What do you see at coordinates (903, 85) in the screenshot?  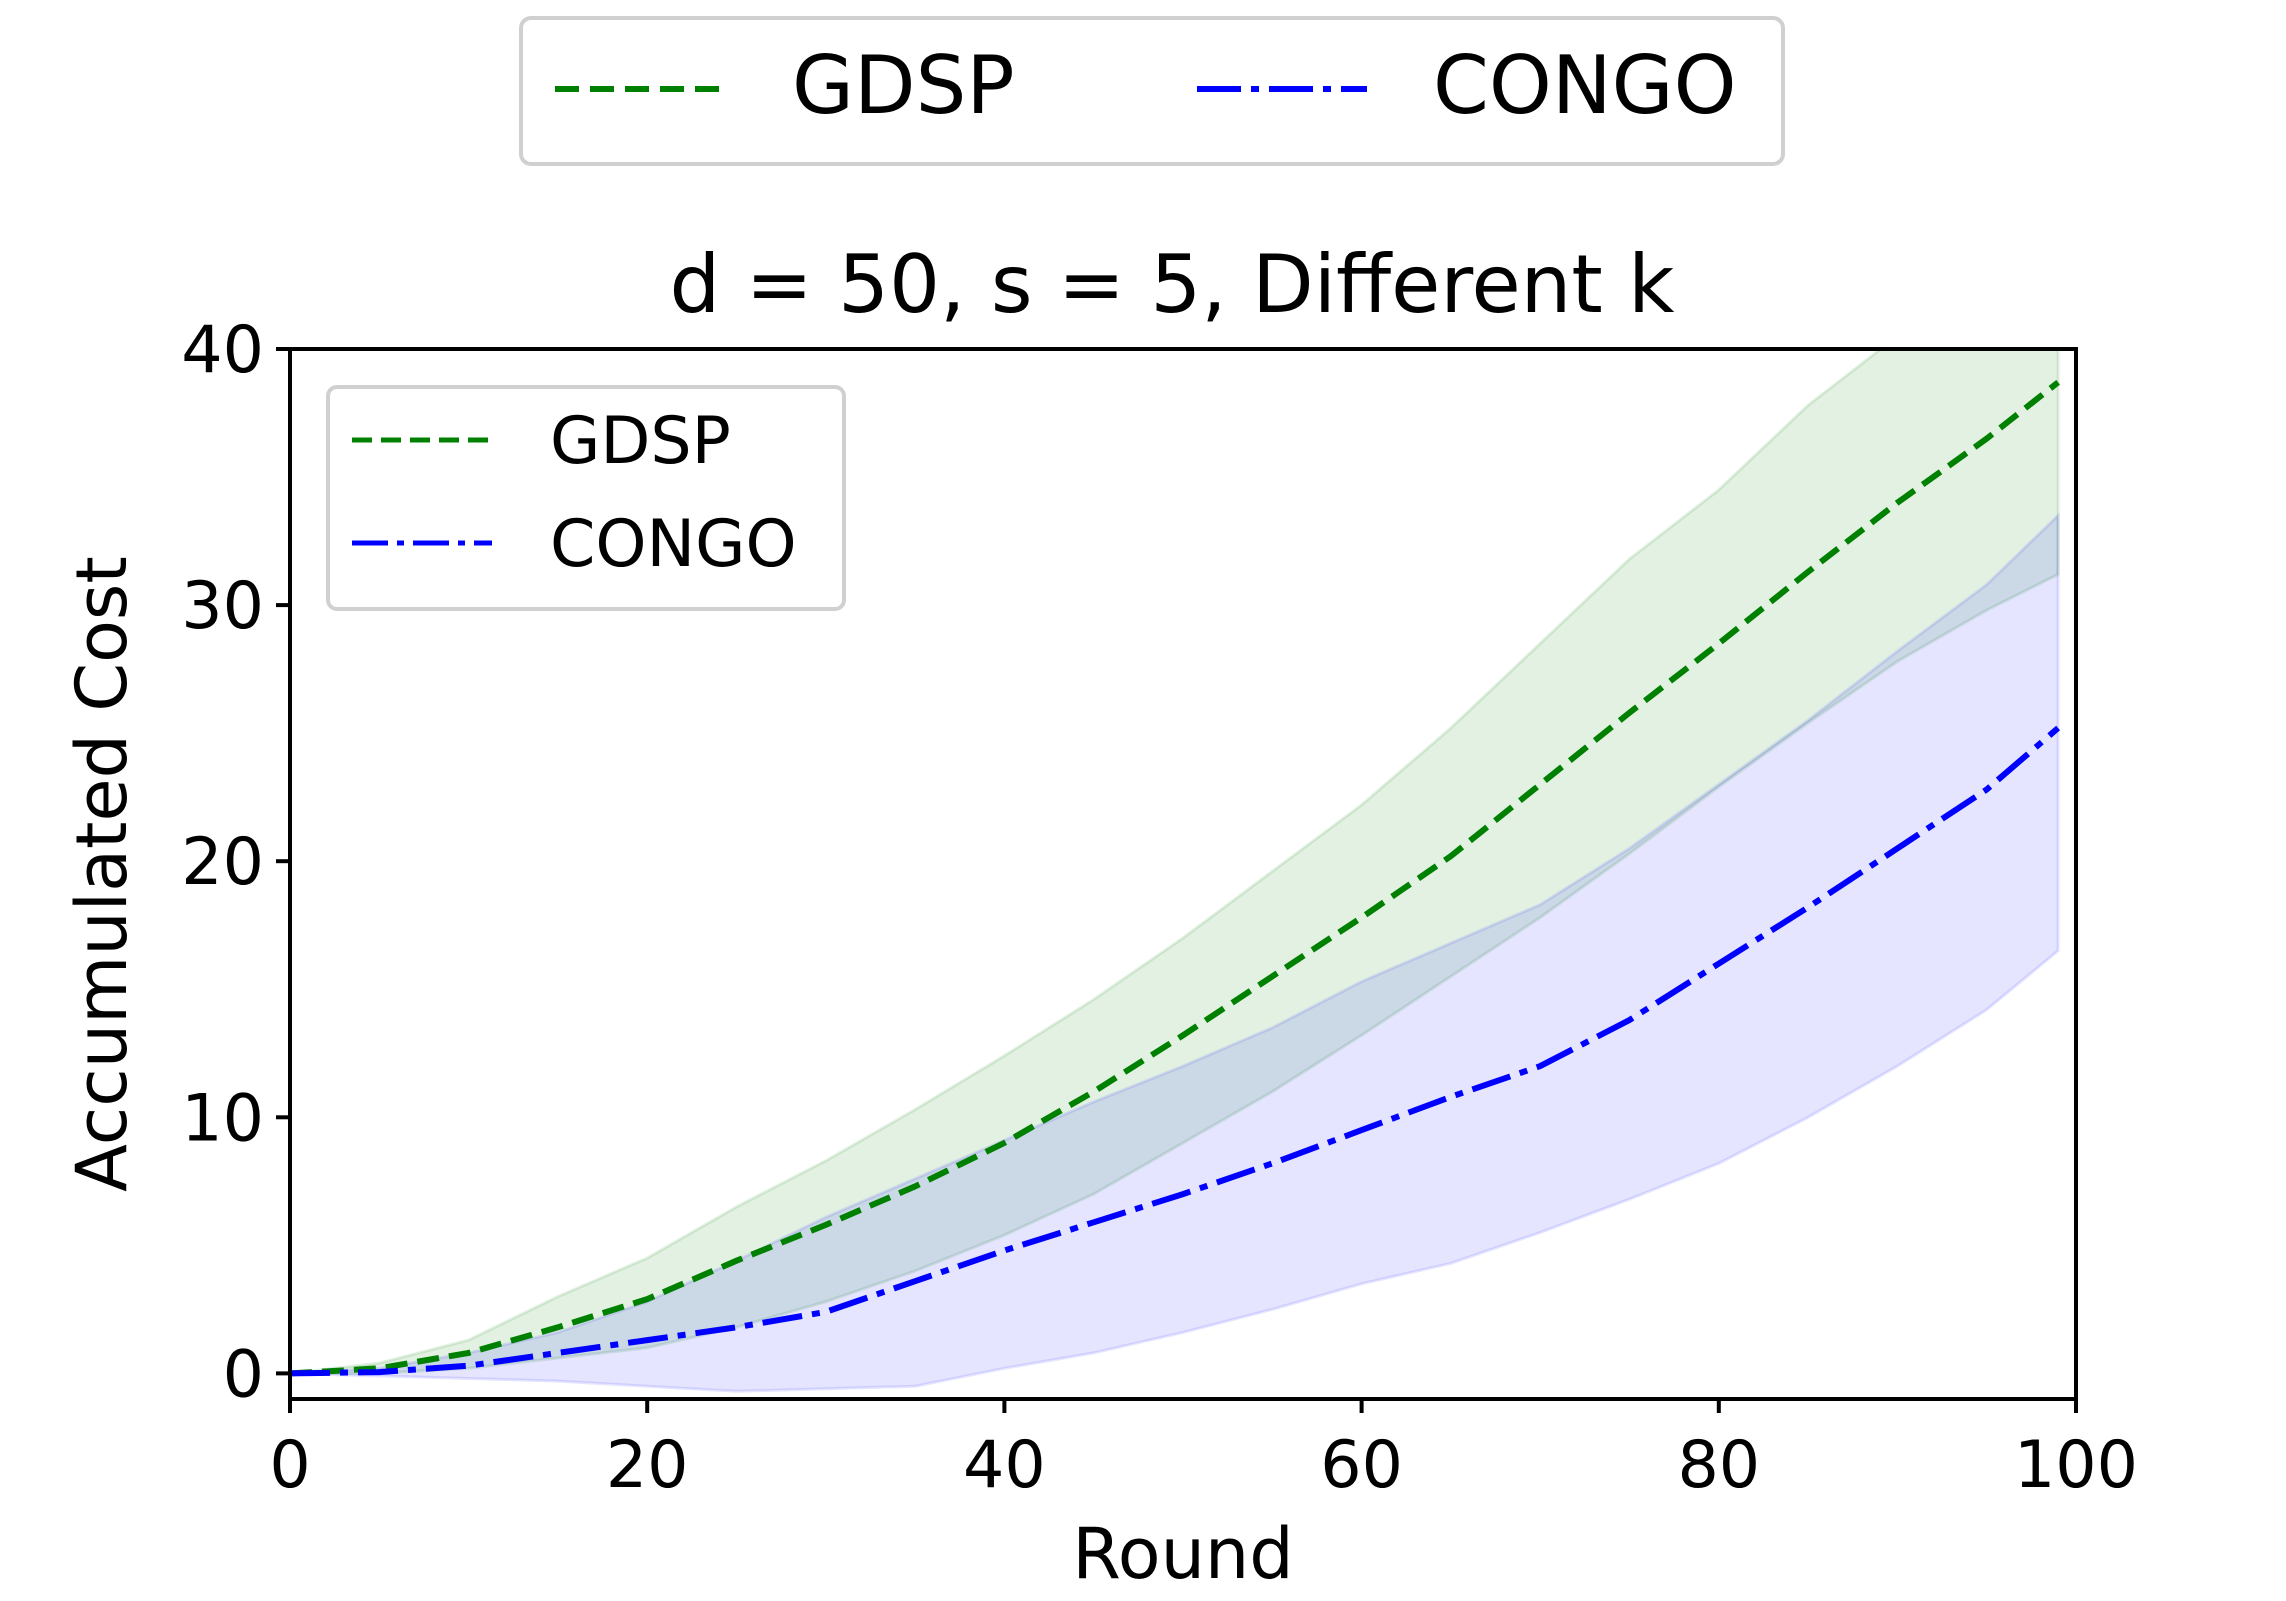 I see `top-legend-gdsp-label: GDSP` at bounding box center [903, 85].